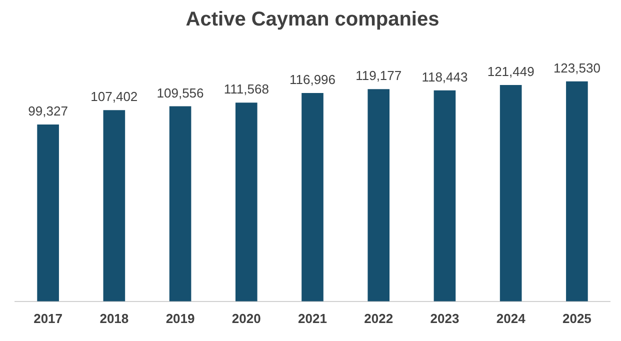 Image resolution: width=621 pixels, height=341 pixels. I want to click on chart-title: Active Cayman companies, so click(313, 19).